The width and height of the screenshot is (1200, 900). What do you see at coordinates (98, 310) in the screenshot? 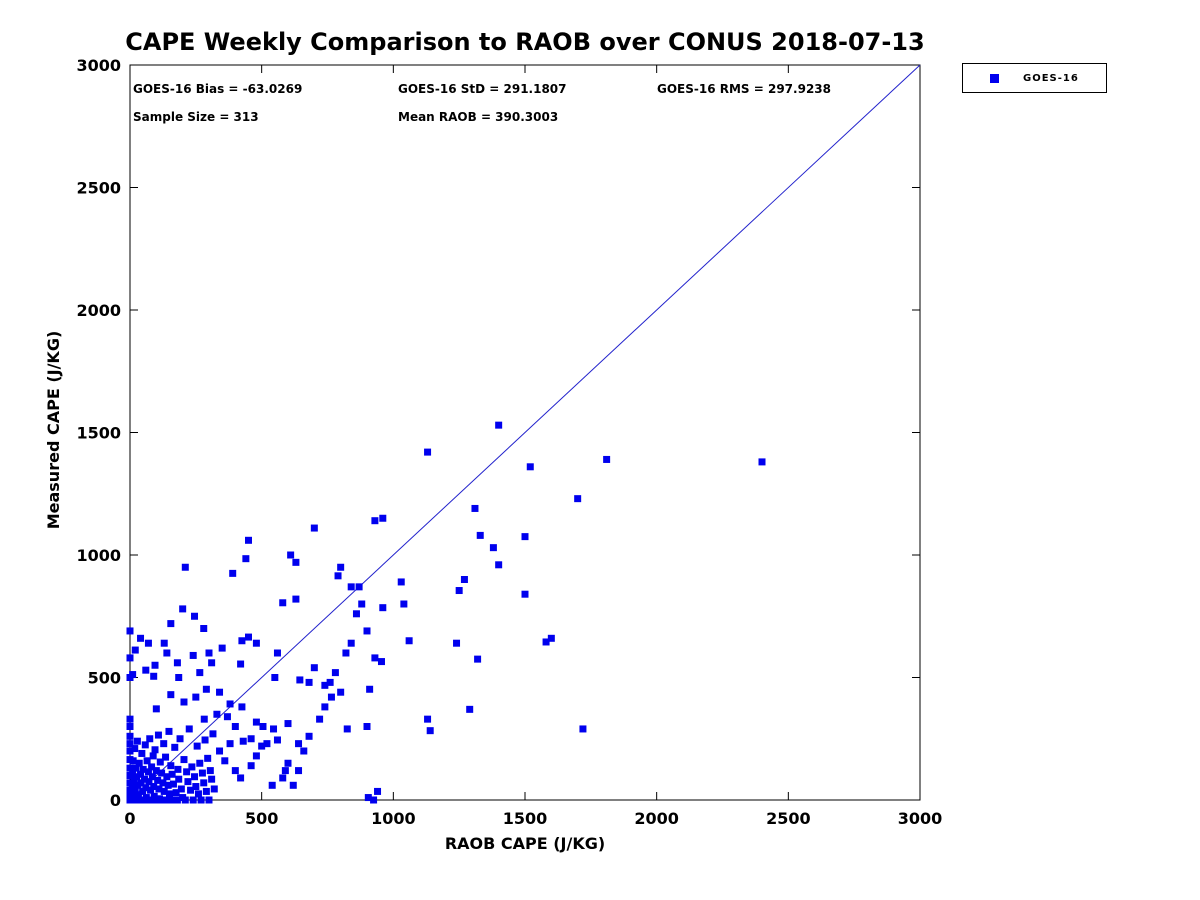
I see `y-tick-label: 2000` at bounding box center [98, 310].